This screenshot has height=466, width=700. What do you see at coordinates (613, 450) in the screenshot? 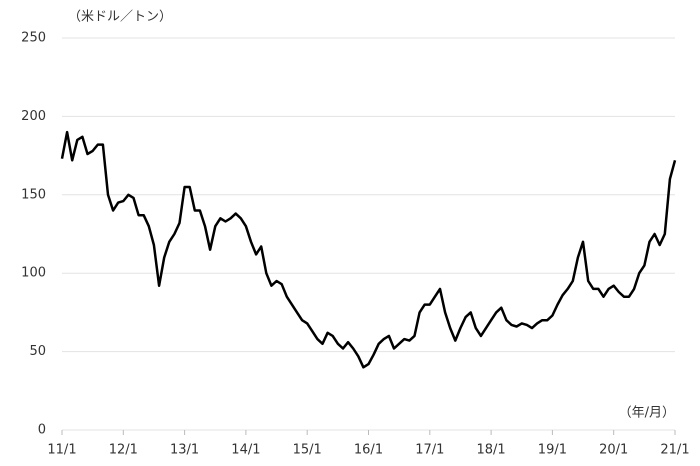
I see `x-tick-label: 20/1` at bounding box center [613, 450].